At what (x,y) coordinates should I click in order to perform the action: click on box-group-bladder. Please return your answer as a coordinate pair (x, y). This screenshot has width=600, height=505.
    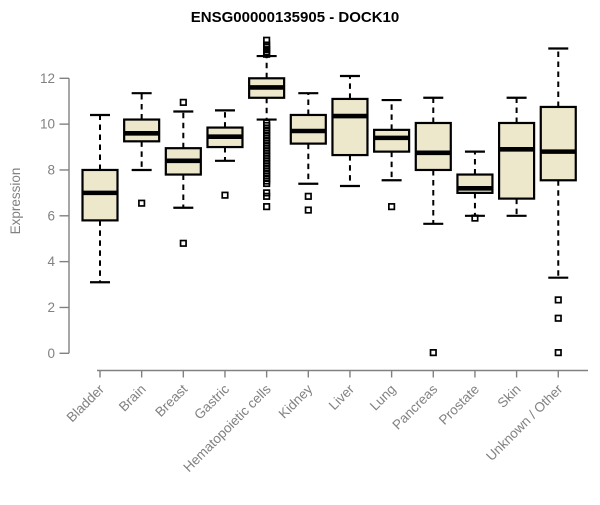
    Looking at the image, I should click on (100, 198).